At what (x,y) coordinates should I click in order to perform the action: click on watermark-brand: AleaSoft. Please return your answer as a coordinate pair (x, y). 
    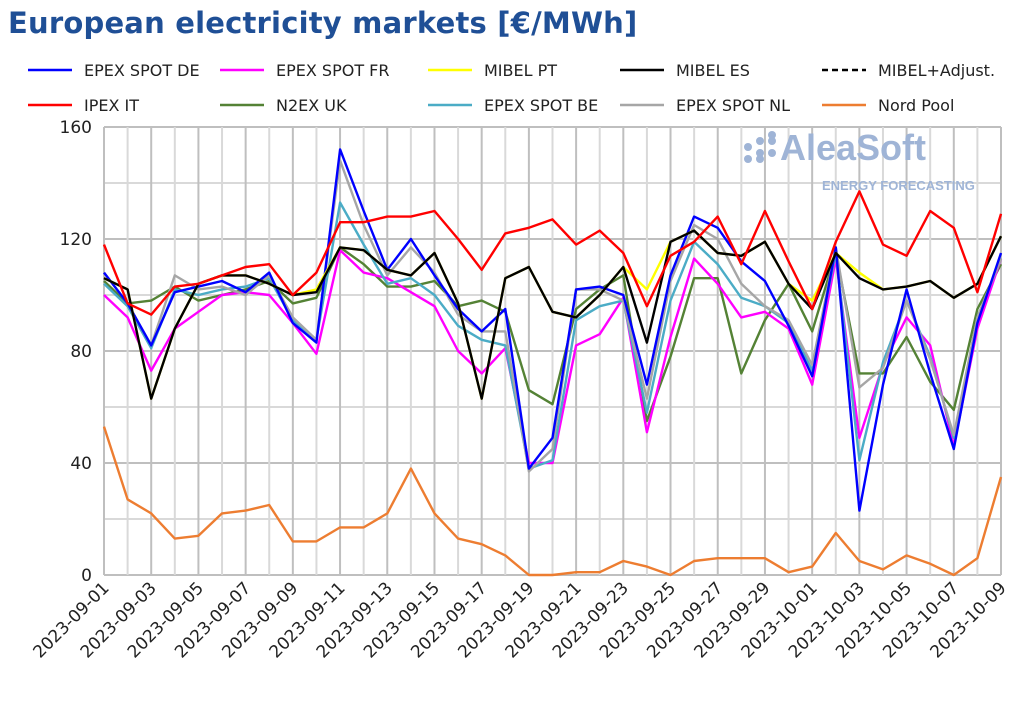
    Looking at the image, I should click on (853, 147).